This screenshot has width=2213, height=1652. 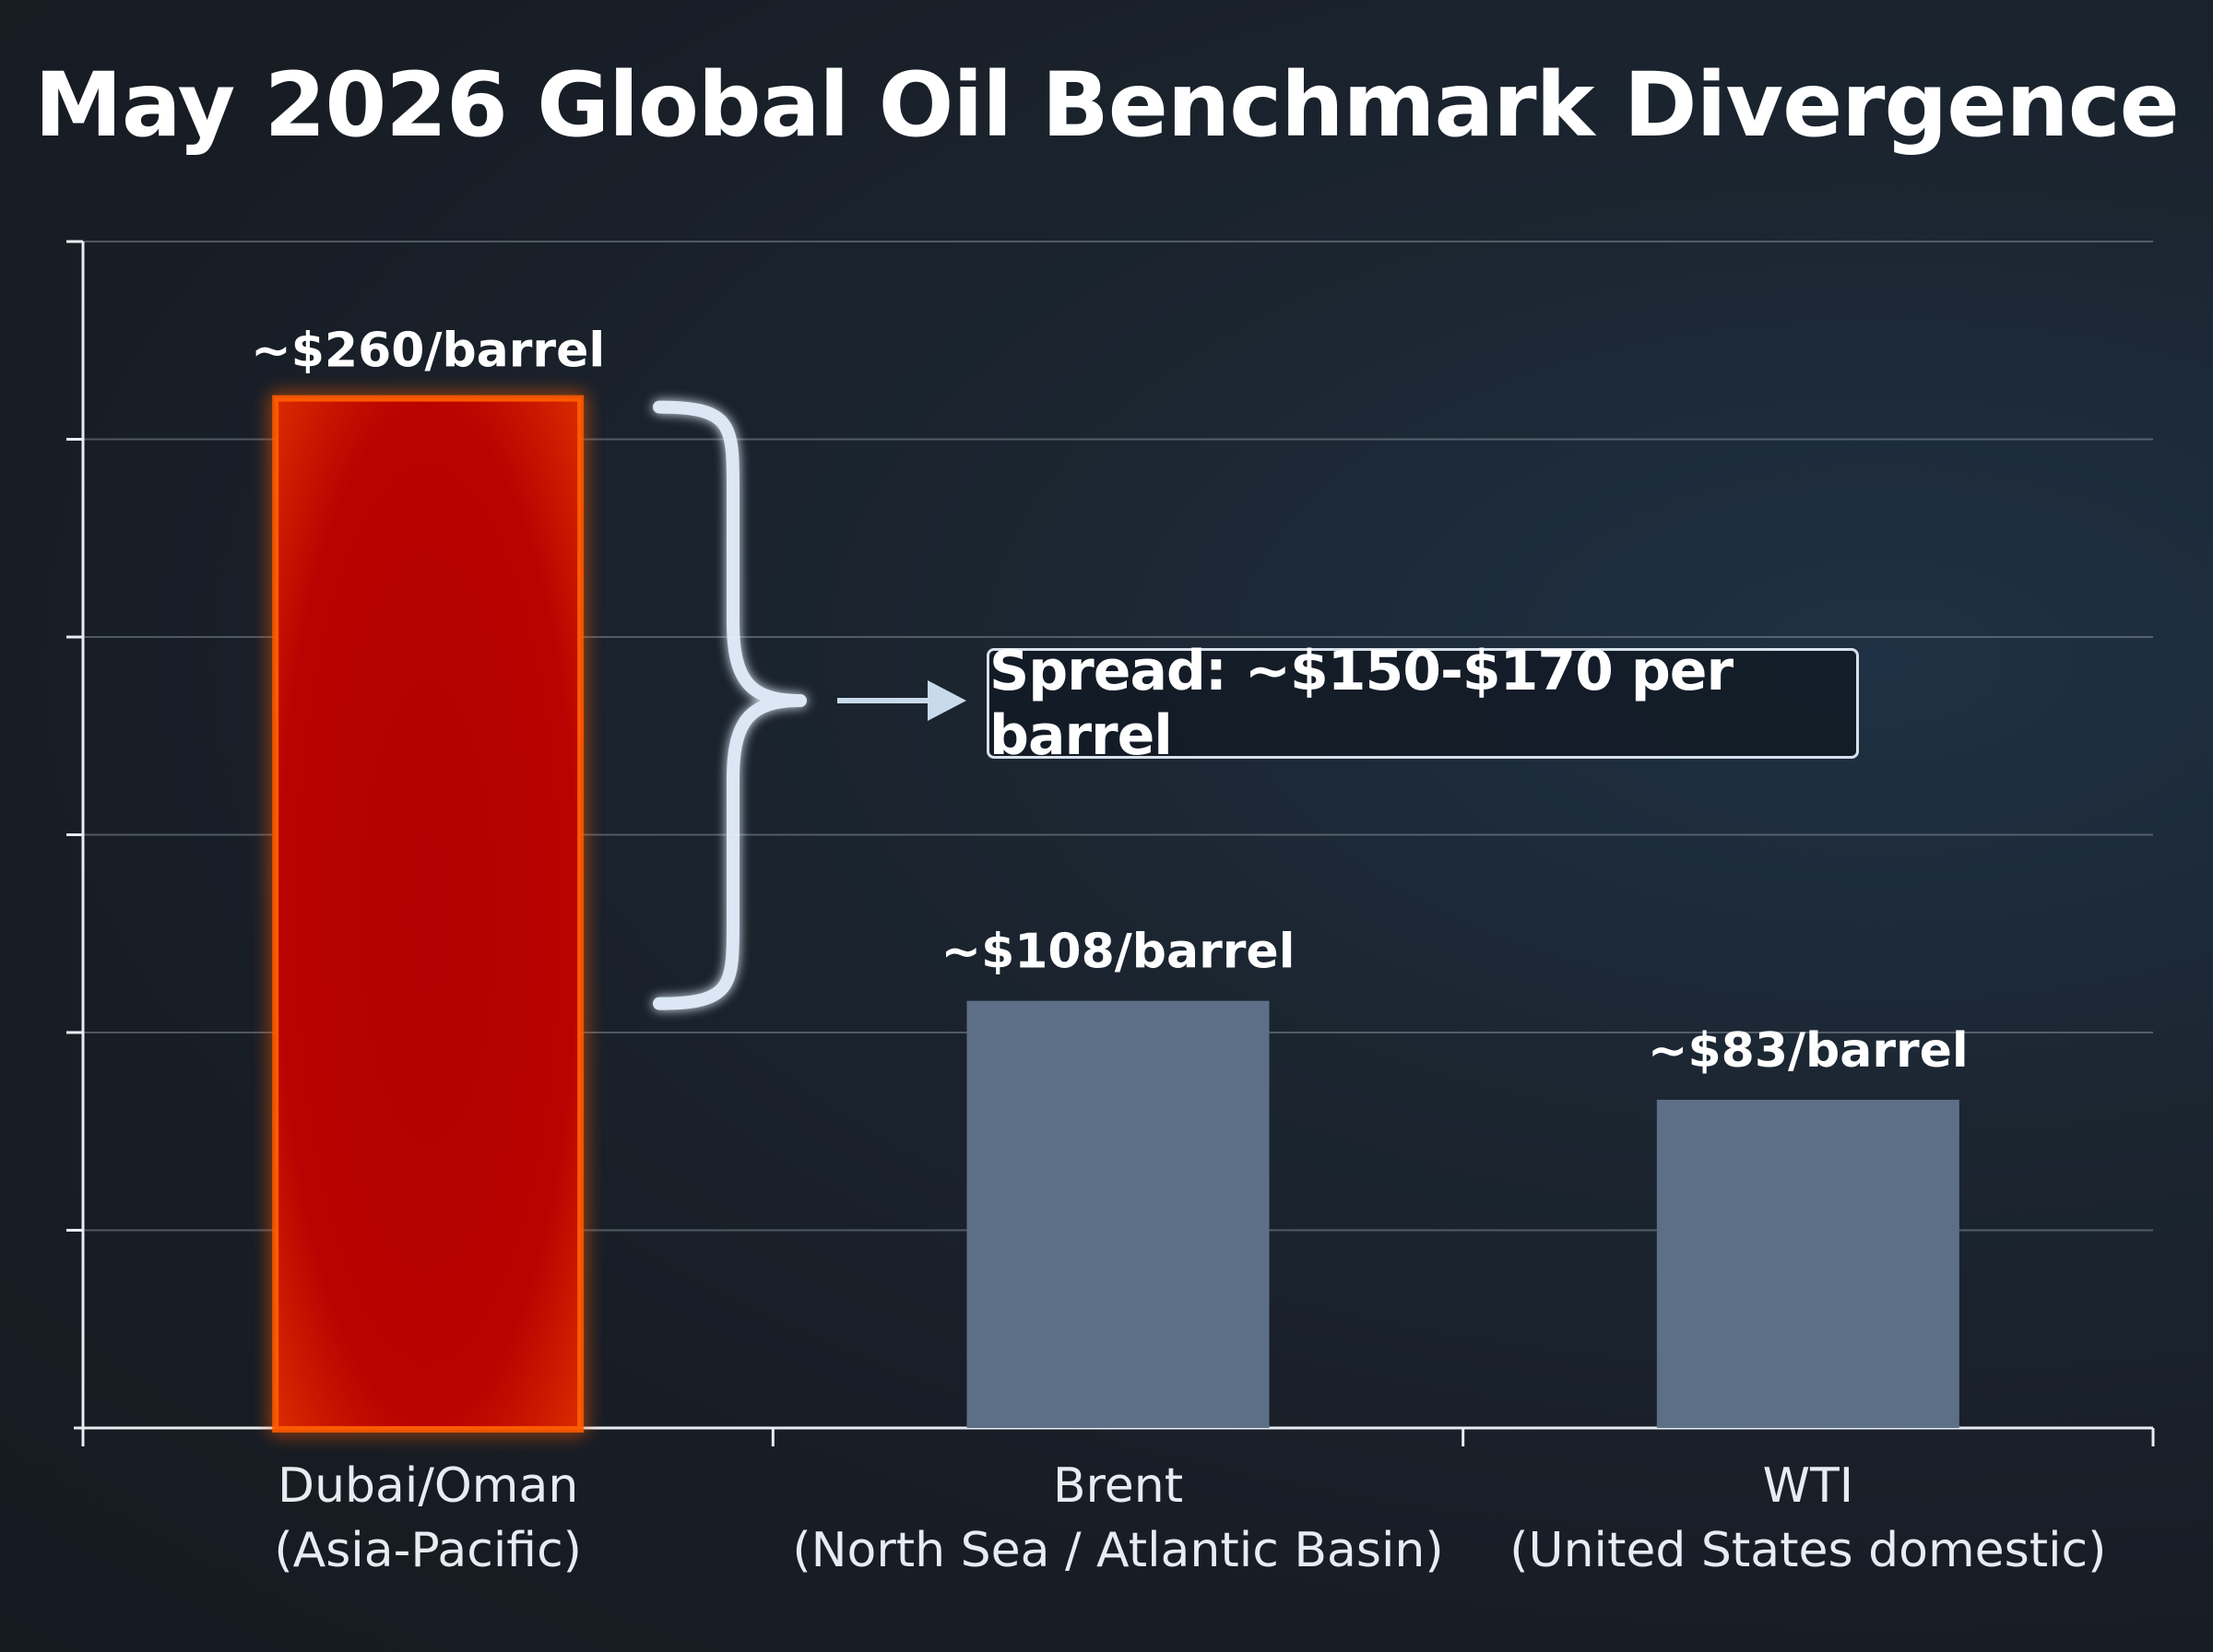 I want to click on chart-title: May 2026 Global Oil Benchmark Divergence, so click(x=1106, y=105).